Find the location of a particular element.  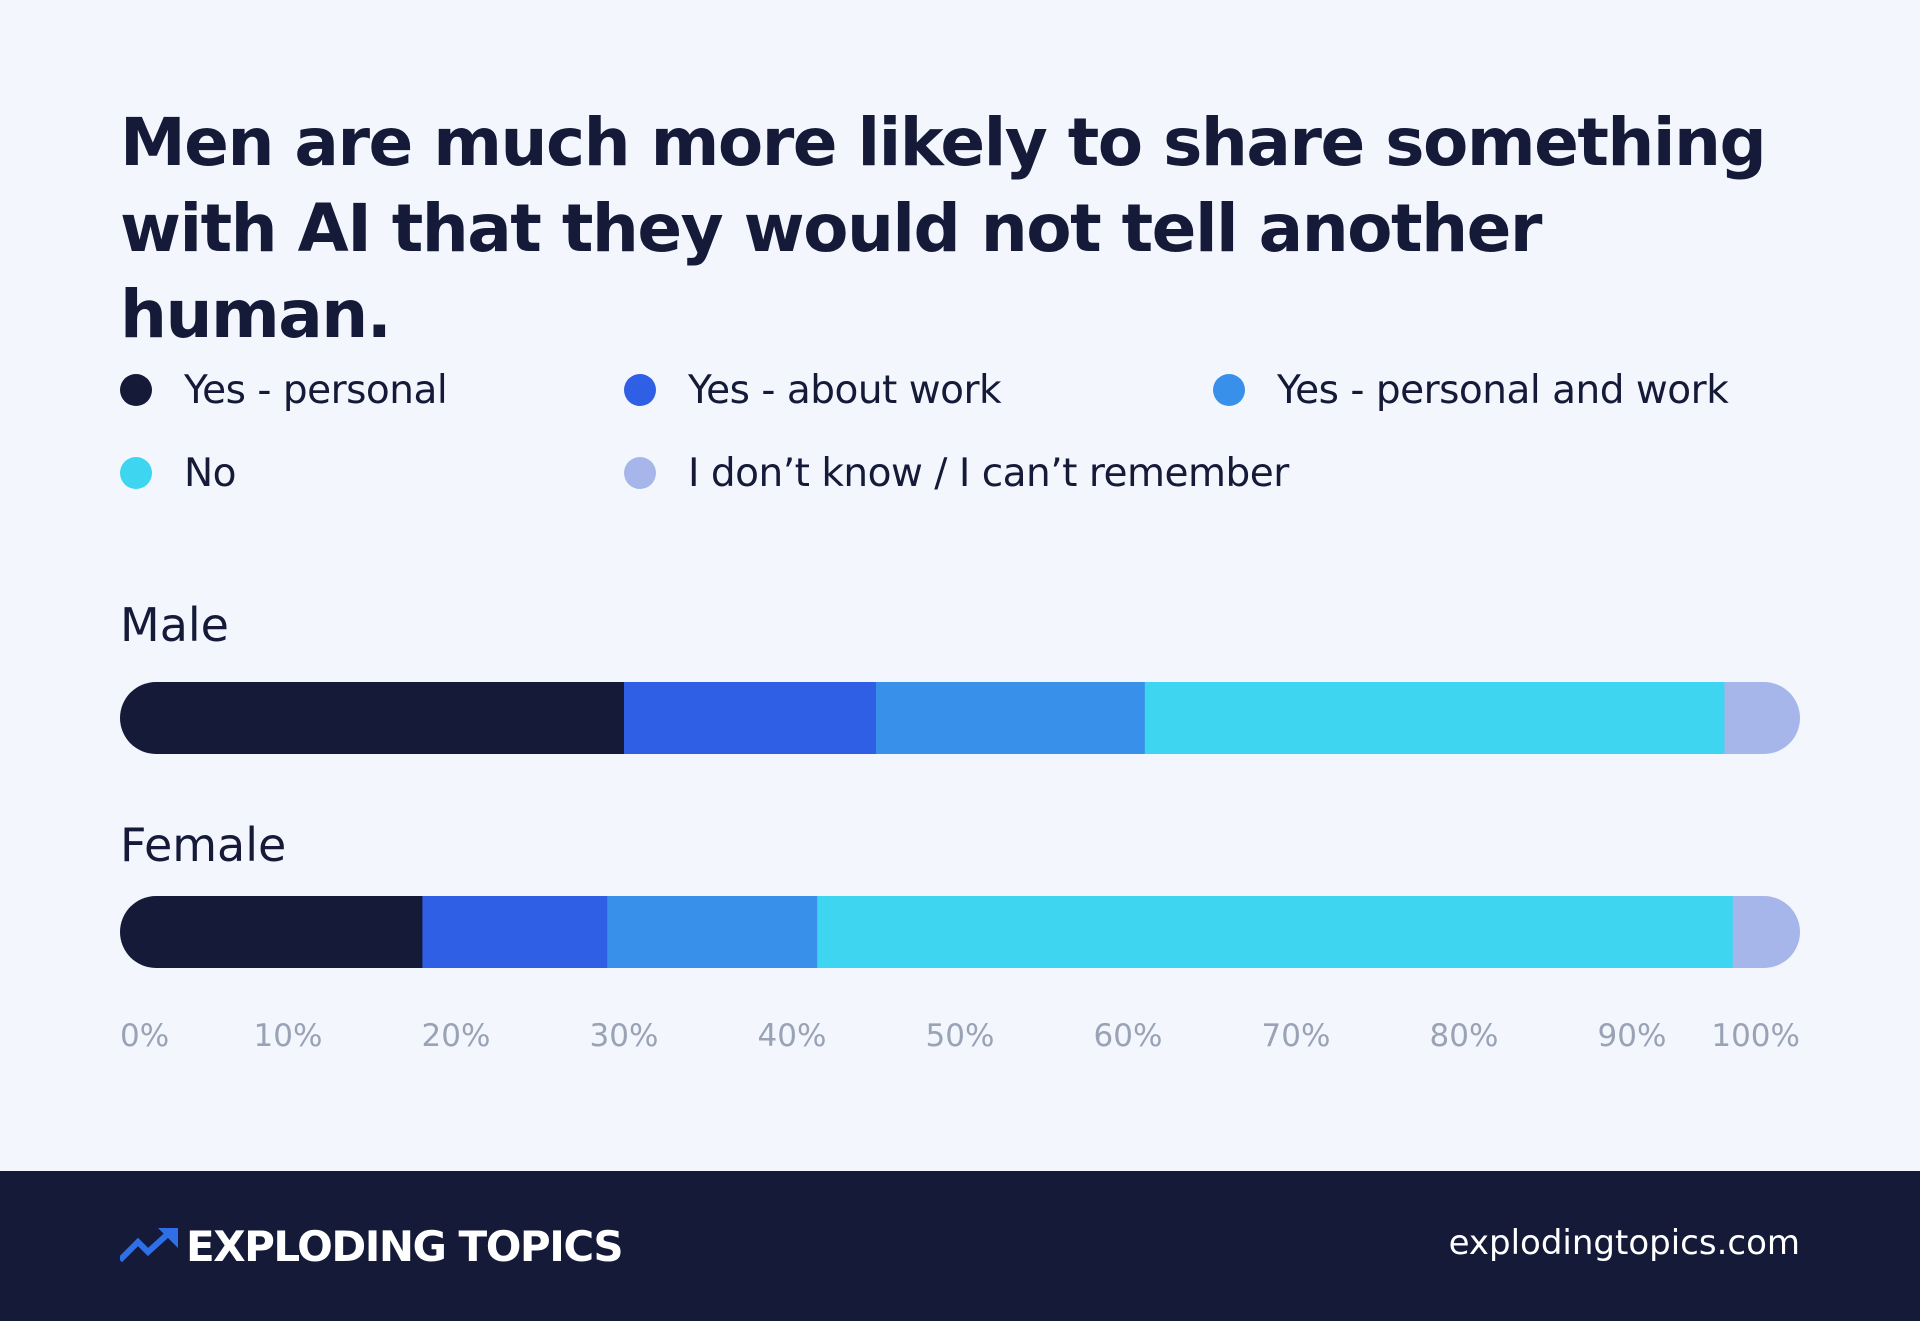

x-tick-label: 20% is located at coordinates (456, 1036).